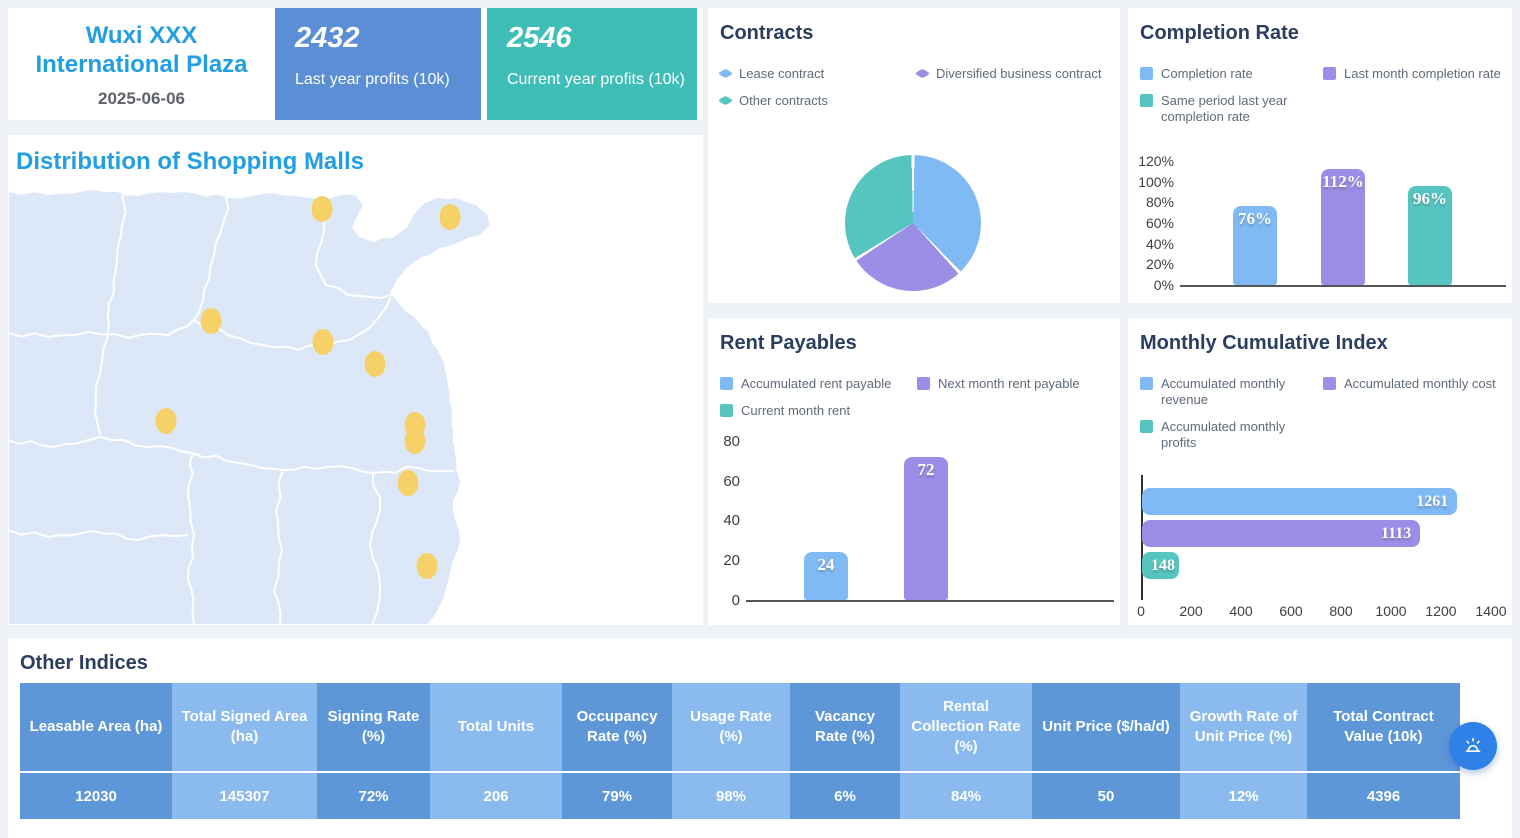  What do you see at coordinates (1281, 533) in the screenshot?
I see `bar-accumulated-monthly-cost: 1113` at bounding box center [1281, 533].